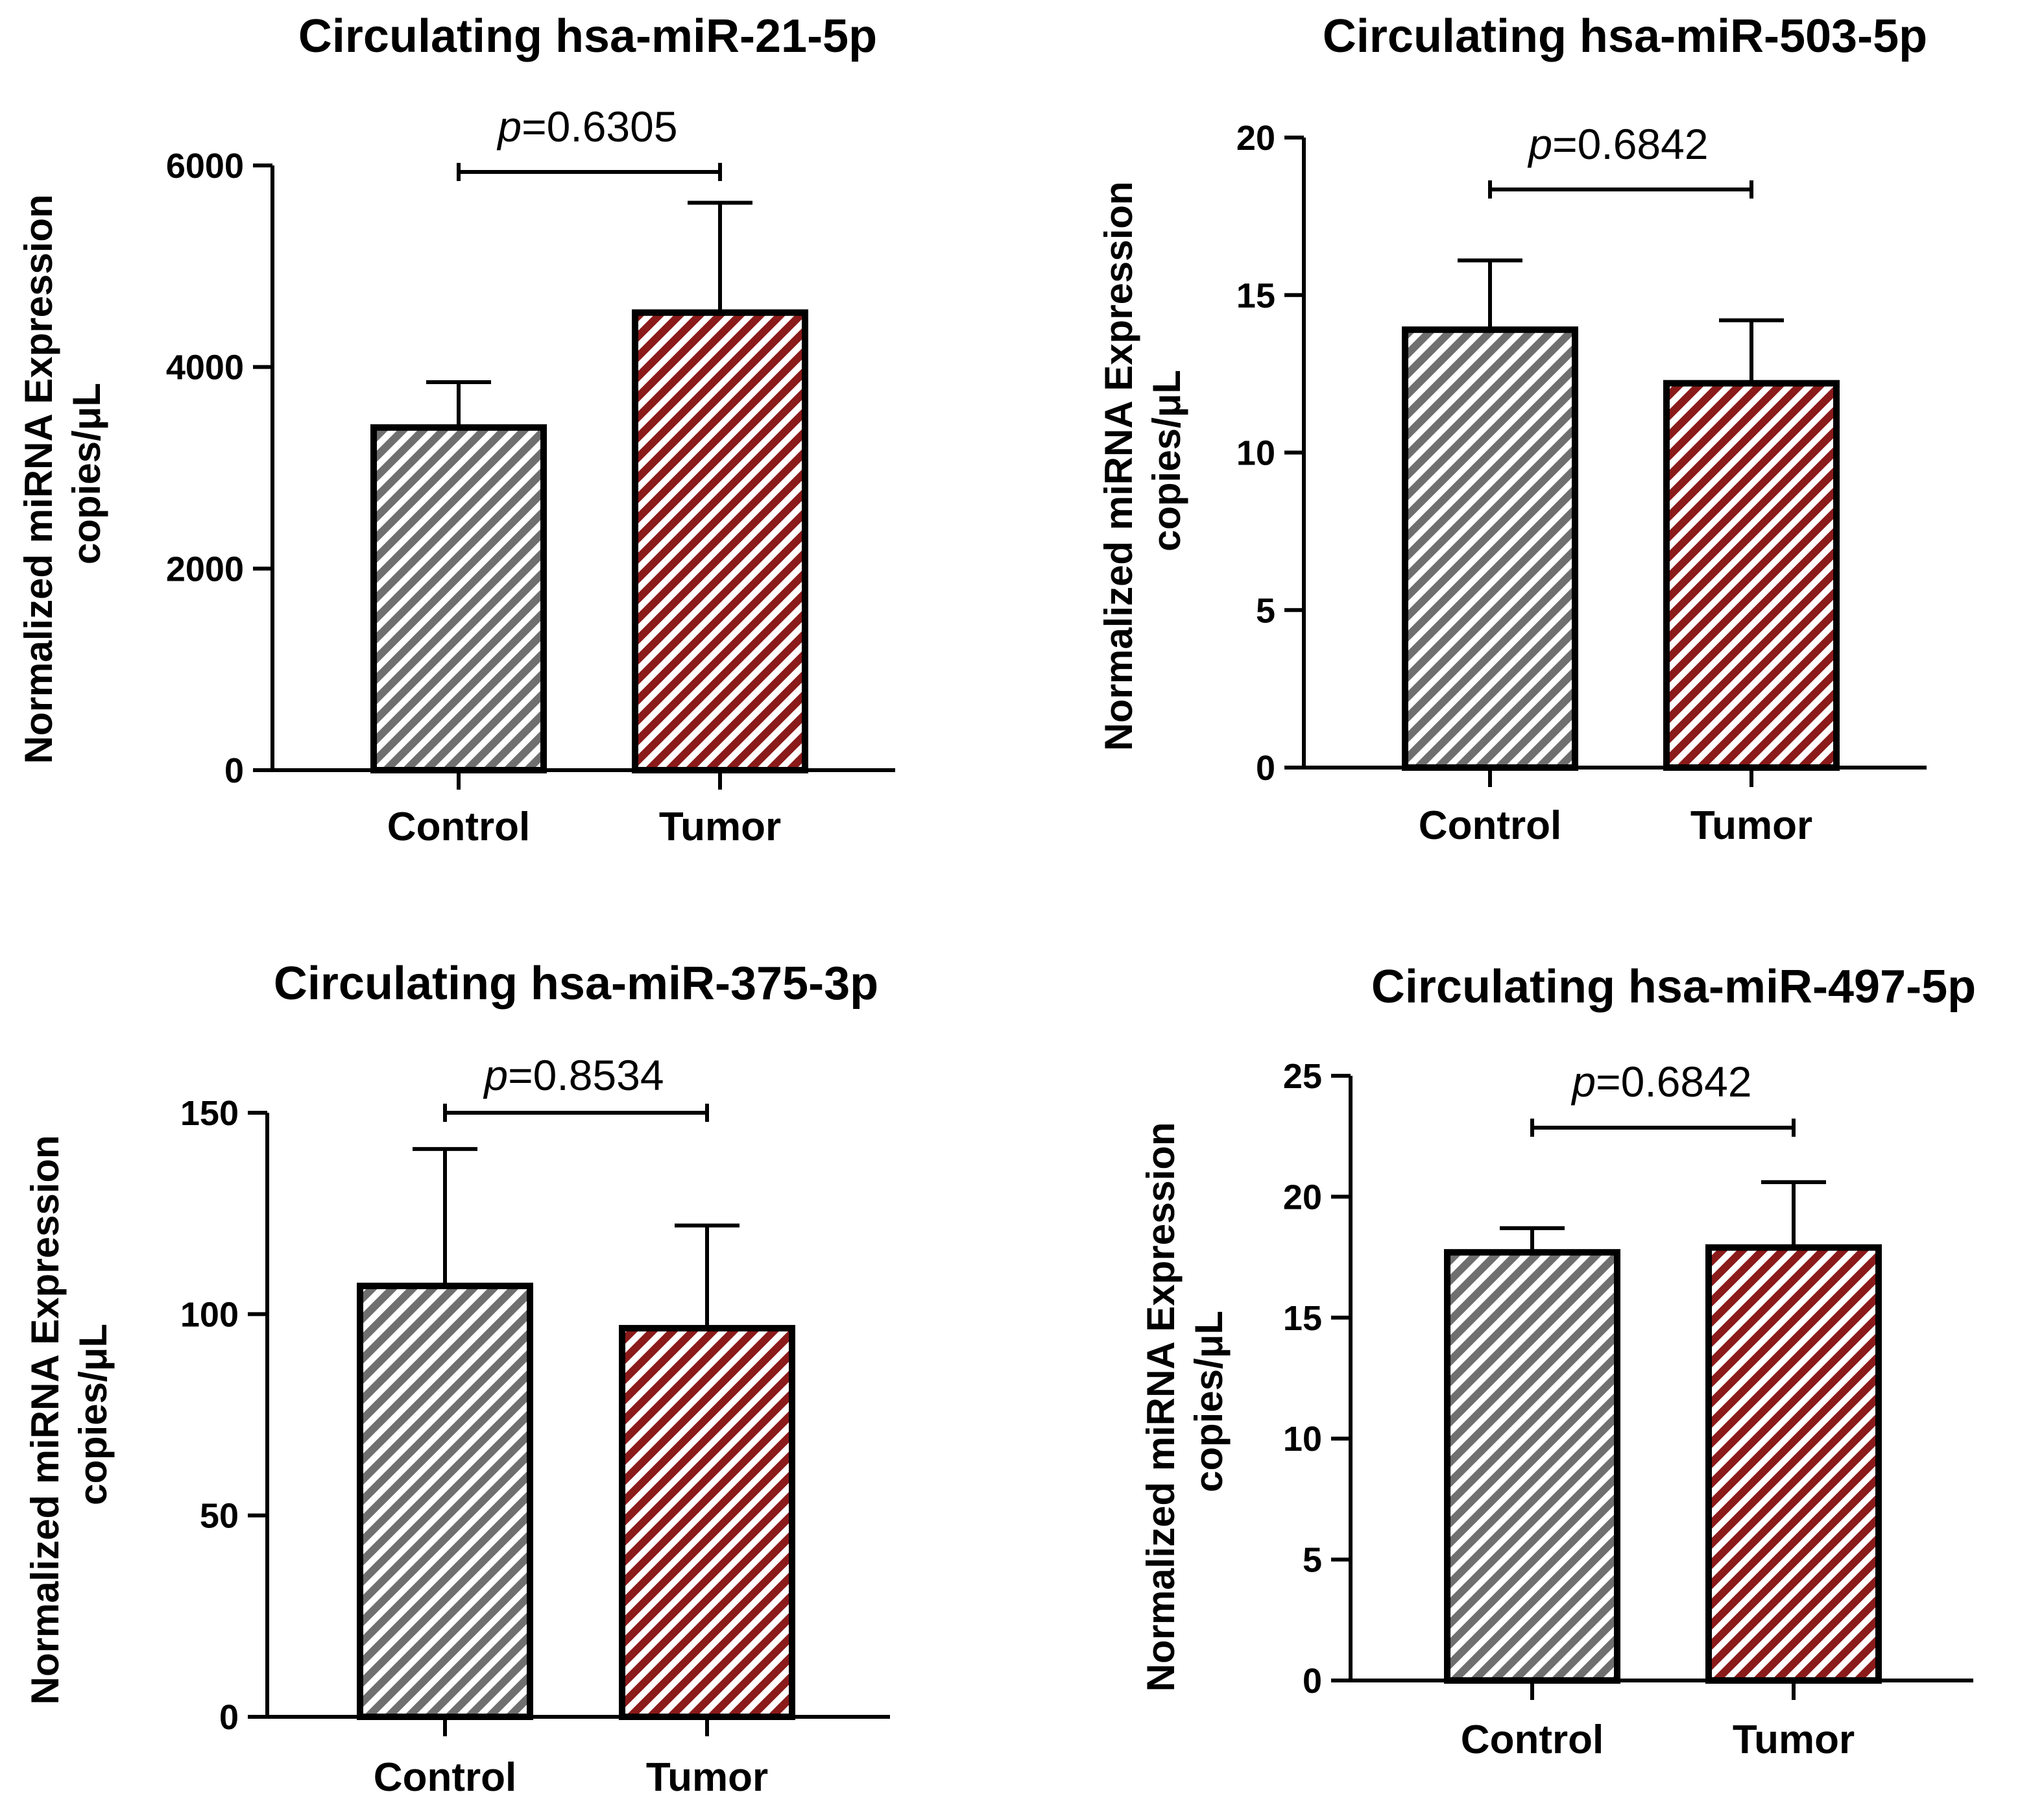  Describe the element at coordinates (209, 1113) in the screenshot. I see `y-tick-label: 150` at that location.